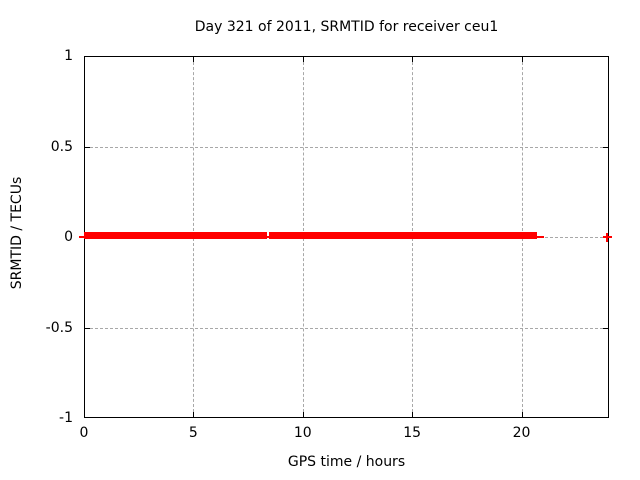 Image resolution: width=640 pixels, height=480 pixels. Describe the element at coordinates (193, 433) in the screenshot. I see `x-tick-label: 5` at that location.